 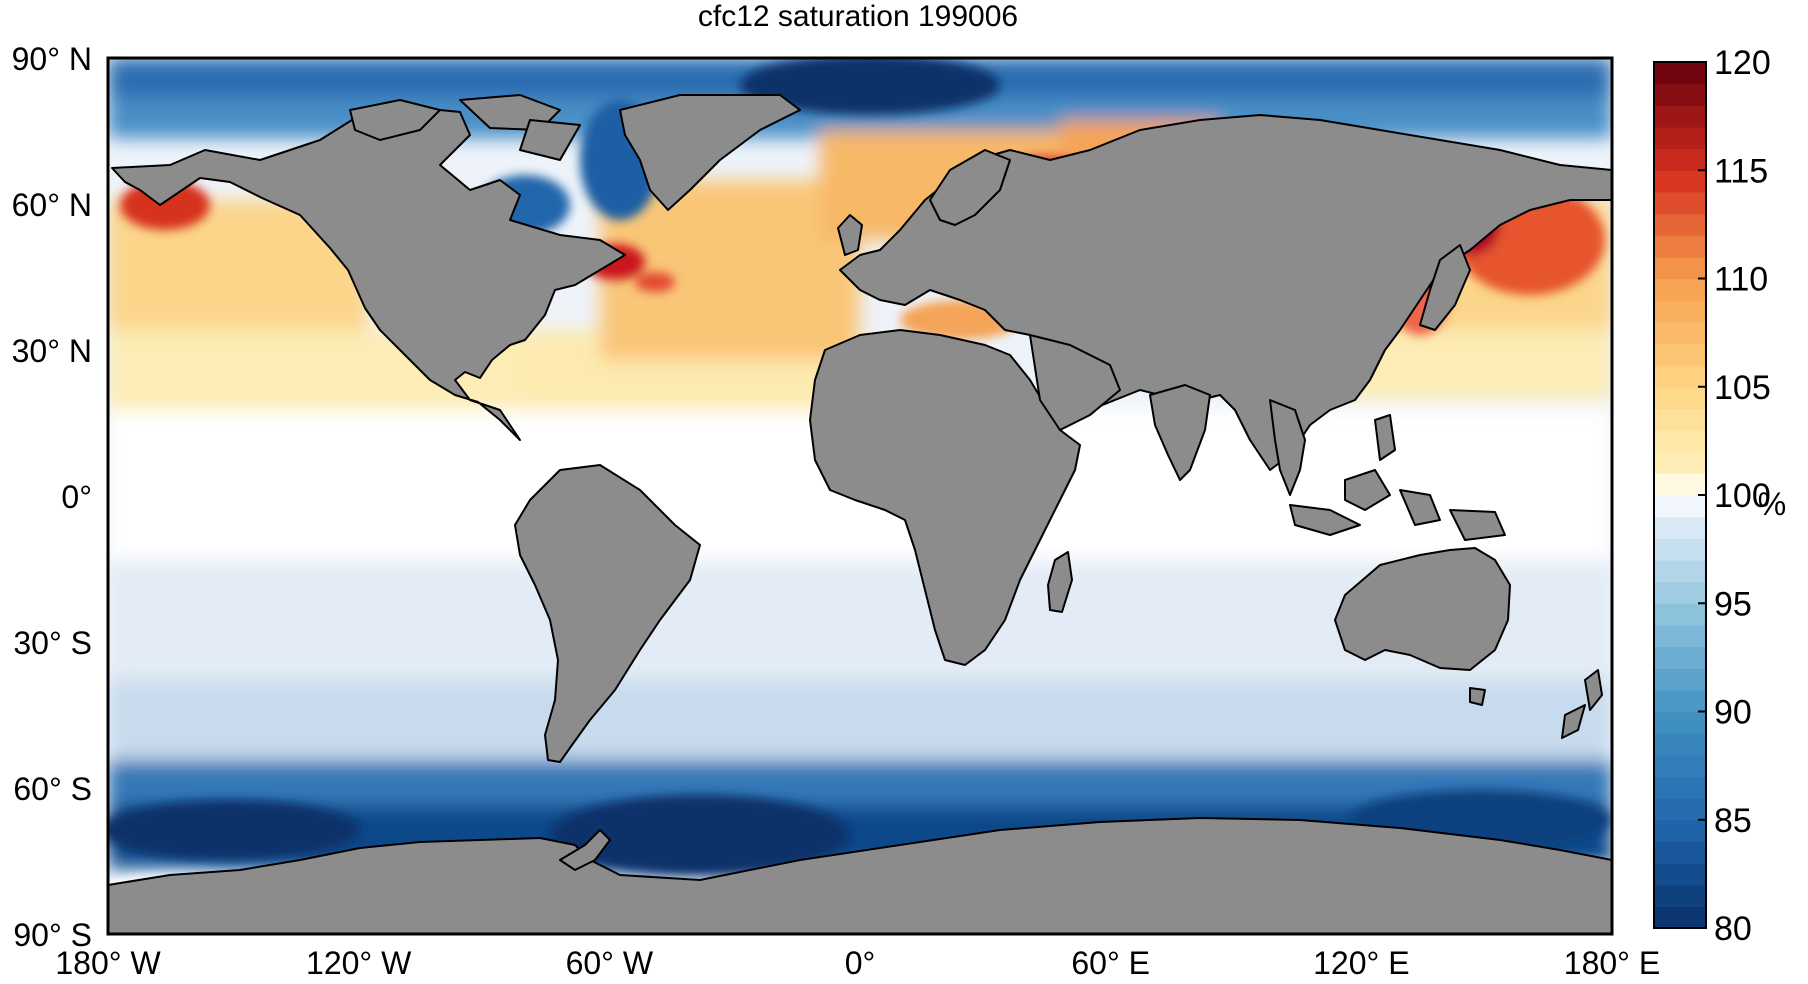 What do you see at coordinates (1742, 388) in the screenshot?
I see `colorbar-tick-label: 105` at bounding box center [1742, 388].